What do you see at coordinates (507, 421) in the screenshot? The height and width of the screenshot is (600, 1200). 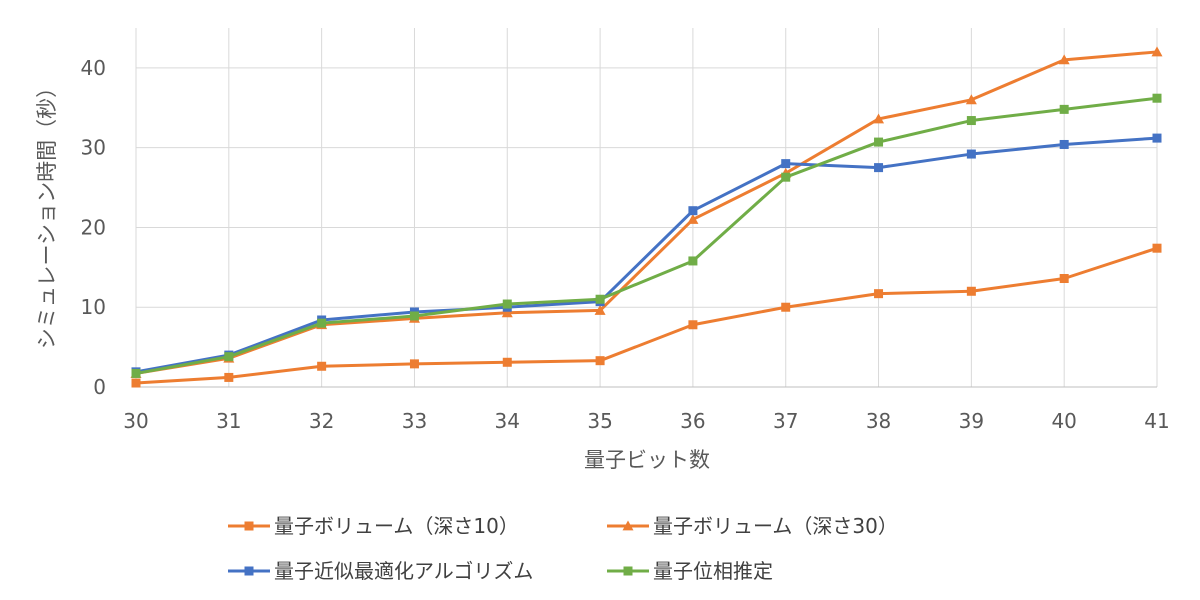 I see `x-tick-label: 34` at bounding box center [507, 421].